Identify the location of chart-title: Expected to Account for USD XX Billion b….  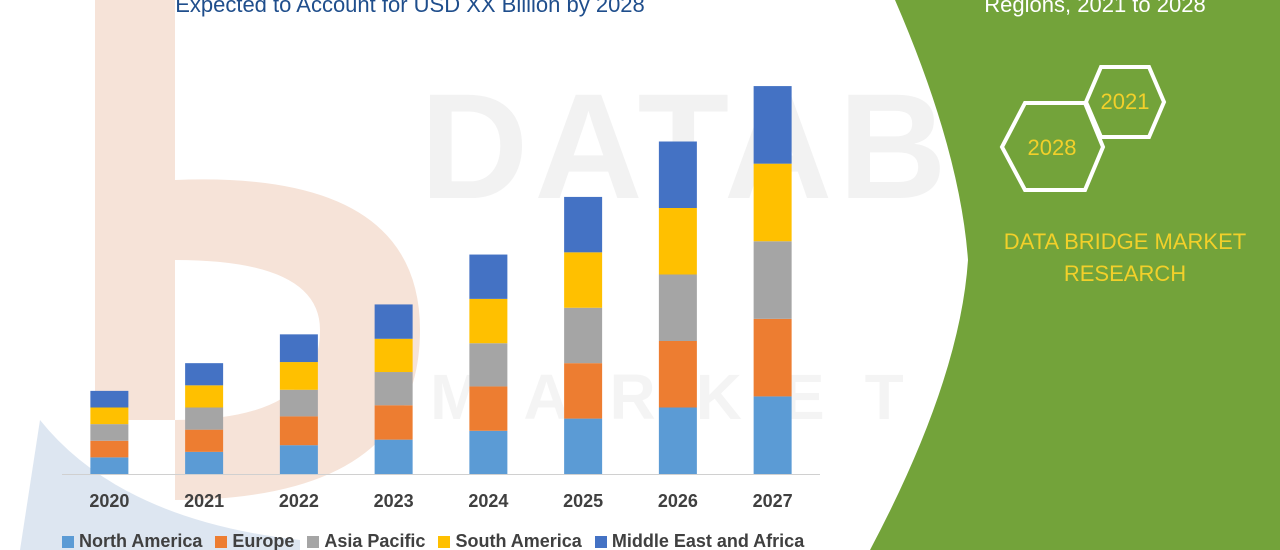
(410, 8).